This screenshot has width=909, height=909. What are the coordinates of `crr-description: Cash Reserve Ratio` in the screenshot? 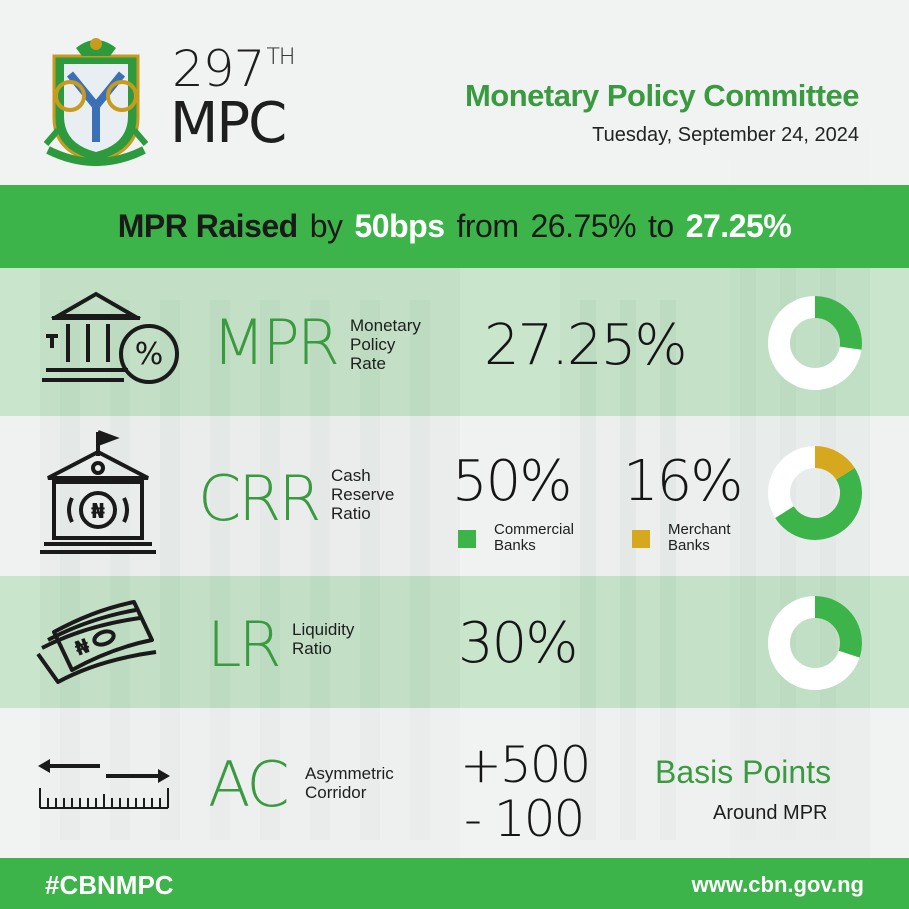 It's located at (363, 494).